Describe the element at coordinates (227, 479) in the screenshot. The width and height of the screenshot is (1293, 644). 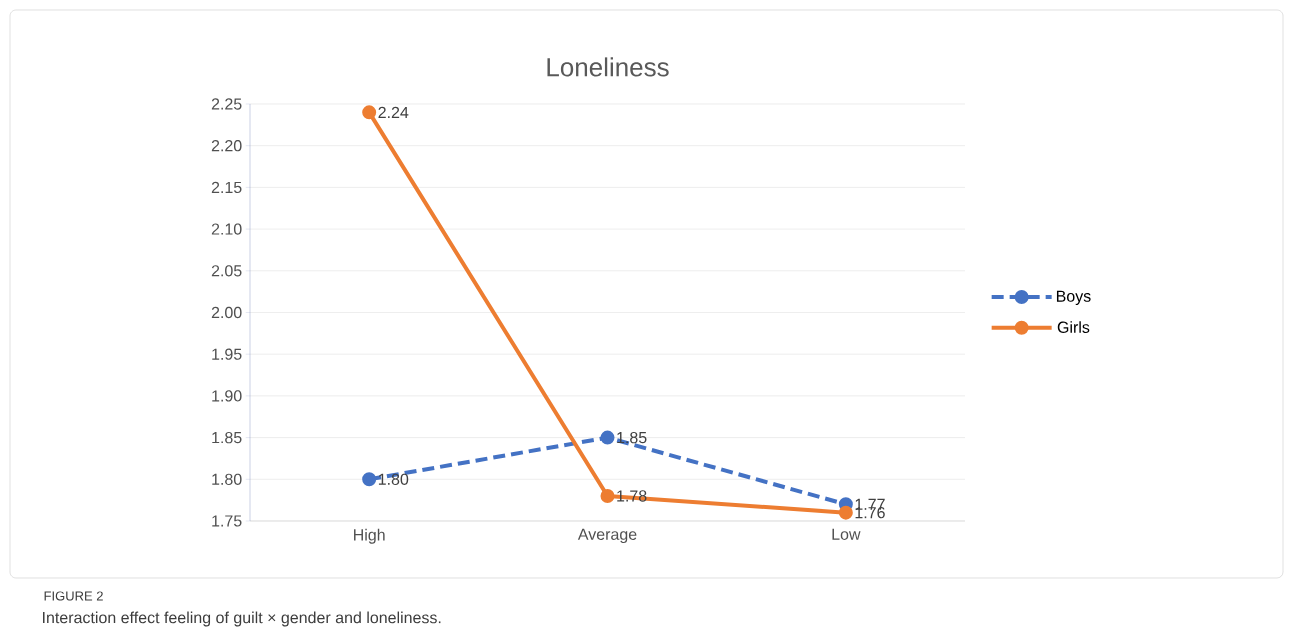
I see `y-tick-label: 1.80` at that location.